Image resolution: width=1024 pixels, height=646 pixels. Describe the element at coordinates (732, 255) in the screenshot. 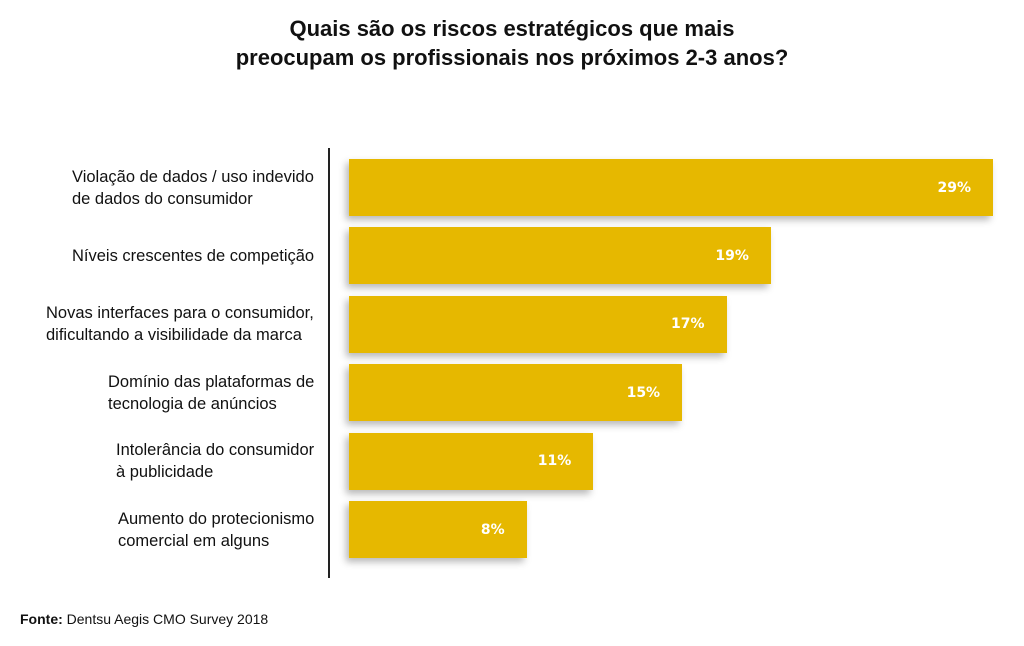

I see `bar-value-label: 19%` at that location.